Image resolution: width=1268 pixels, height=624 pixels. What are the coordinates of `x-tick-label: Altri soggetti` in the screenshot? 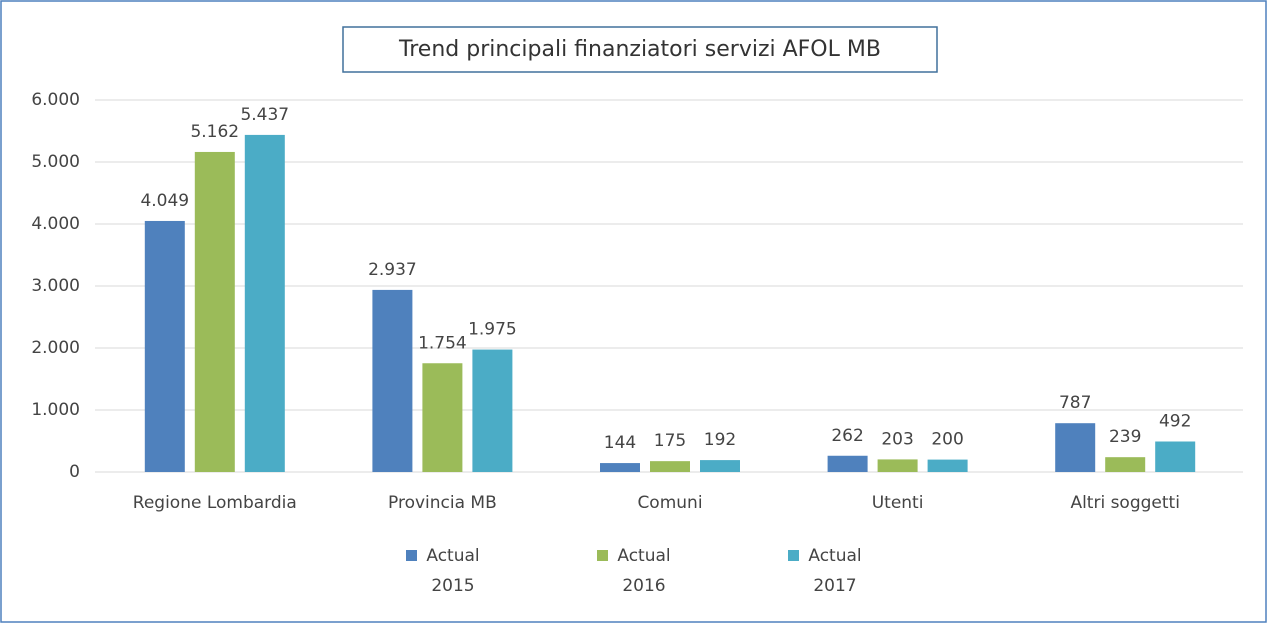 It's located at (1125, 503).